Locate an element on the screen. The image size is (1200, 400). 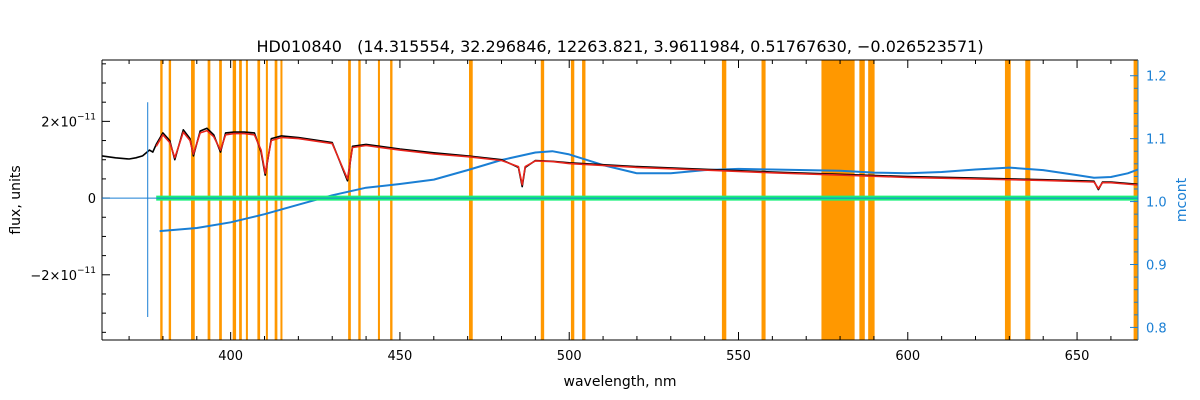
x-tick-label: 450 is located at coordinates (400, 356).